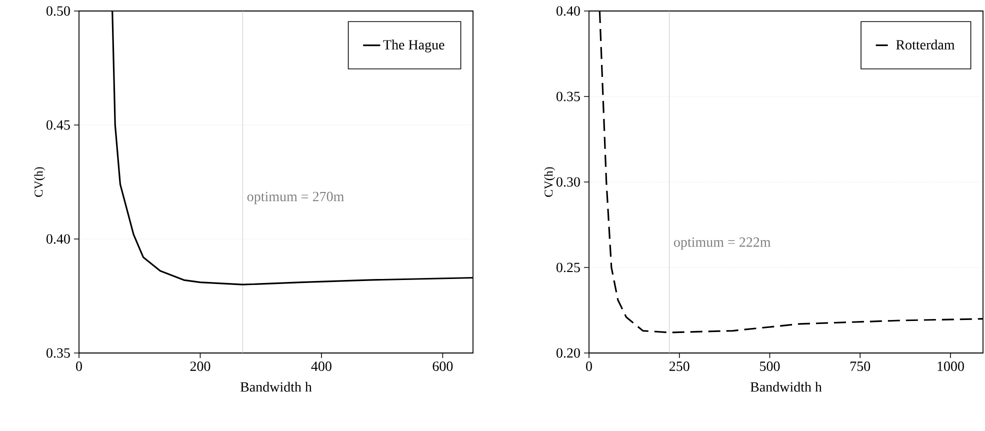 The image size is (985, 431). What do you see at coordinates (860, 366) in the screenshot?
I see `x-tick-label: 750` at bounding box center [860, 366].